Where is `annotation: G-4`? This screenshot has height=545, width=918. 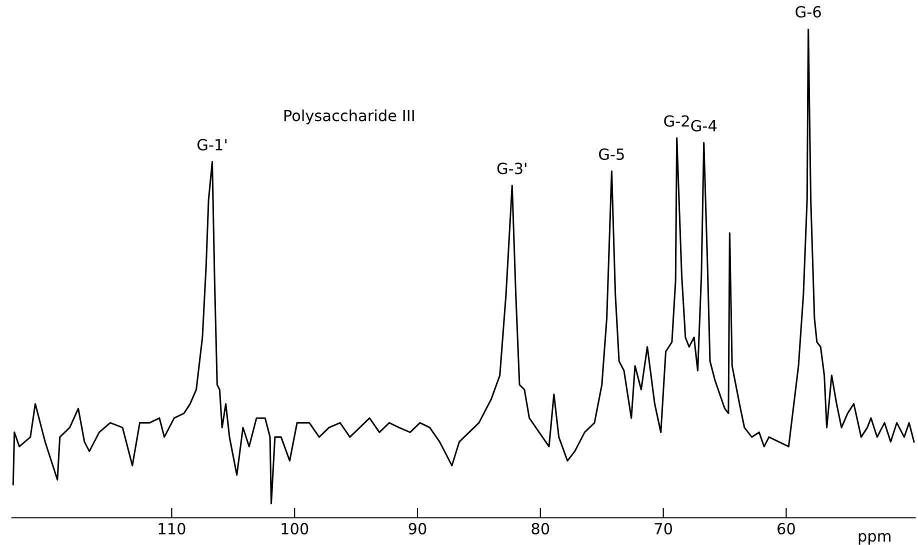
annotation: G-4 is located at coordinates (704, 126).